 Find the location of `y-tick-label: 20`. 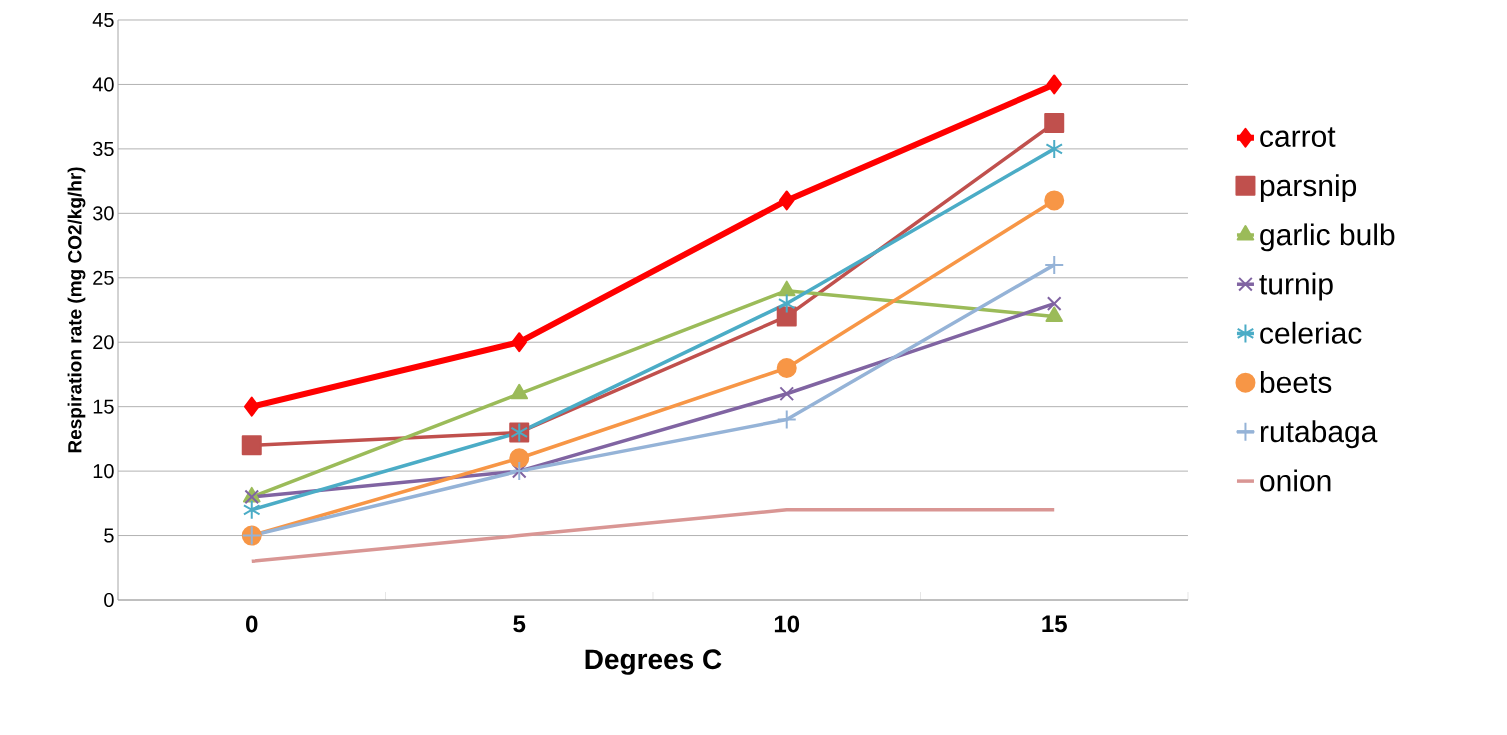

y-tick-label: 20 is located at coordinates (103, 342).